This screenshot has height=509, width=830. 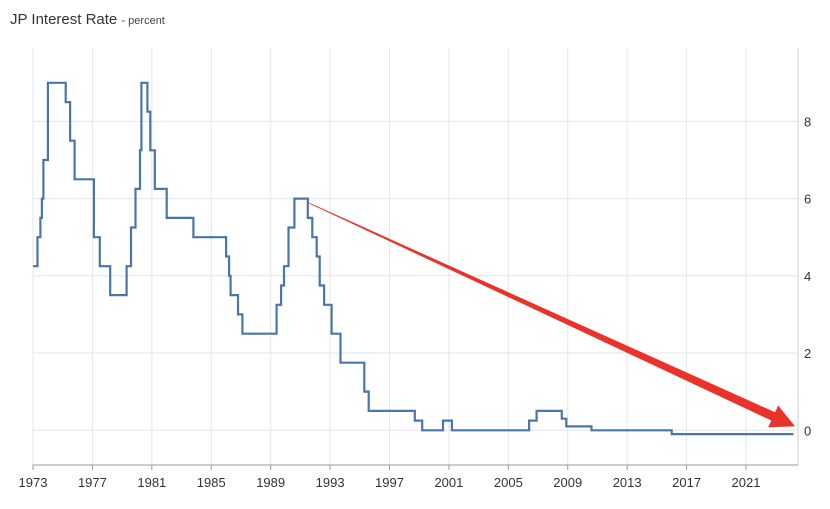 I want to click on x-tick-label-2021: 2021, so click(x=746, y=482).